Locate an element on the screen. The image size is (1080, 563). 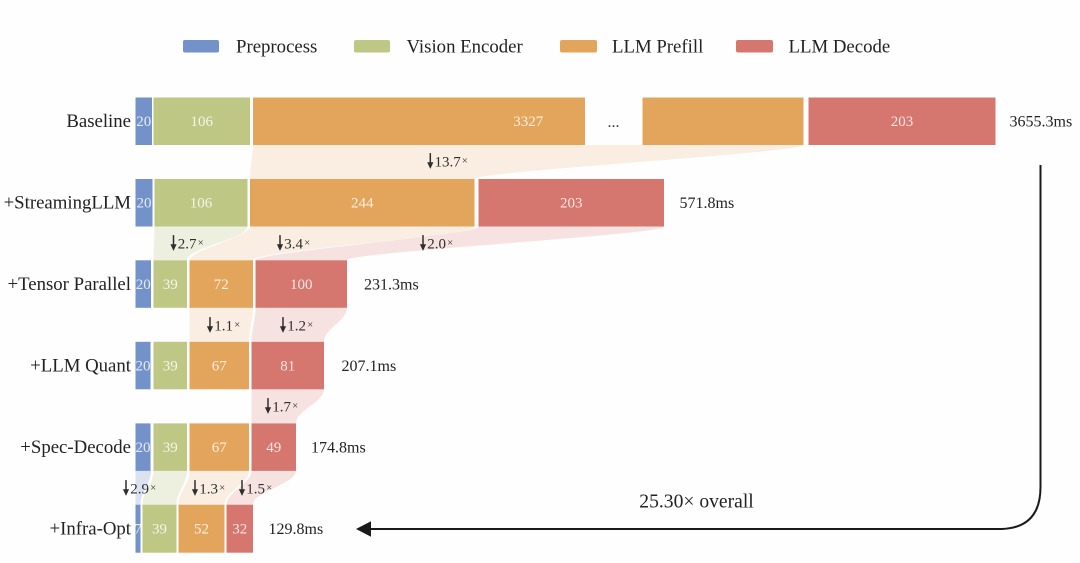
svg-text: 52 is located at coordinates (201, 530).